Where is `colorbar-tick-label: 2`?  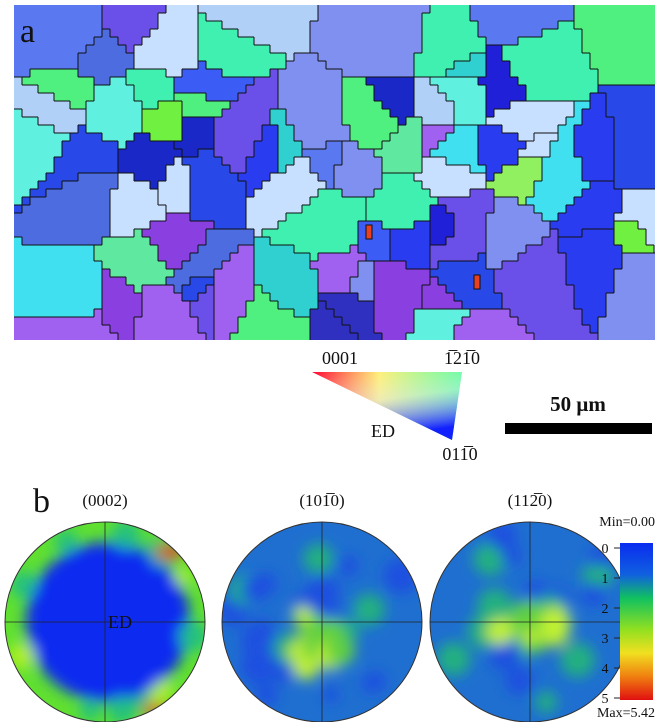
colorbar-tick-label: 2 is located at coordinates (605, 609).